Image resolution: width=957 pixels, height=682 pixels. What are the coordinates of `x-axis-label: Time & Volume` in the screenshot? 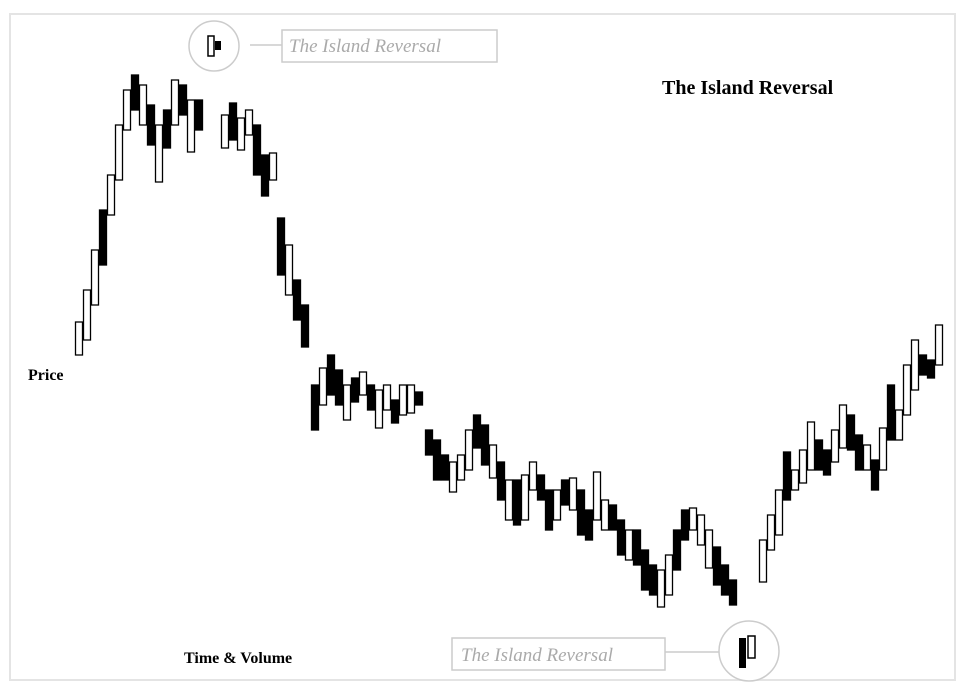 It's located at (238, 658).